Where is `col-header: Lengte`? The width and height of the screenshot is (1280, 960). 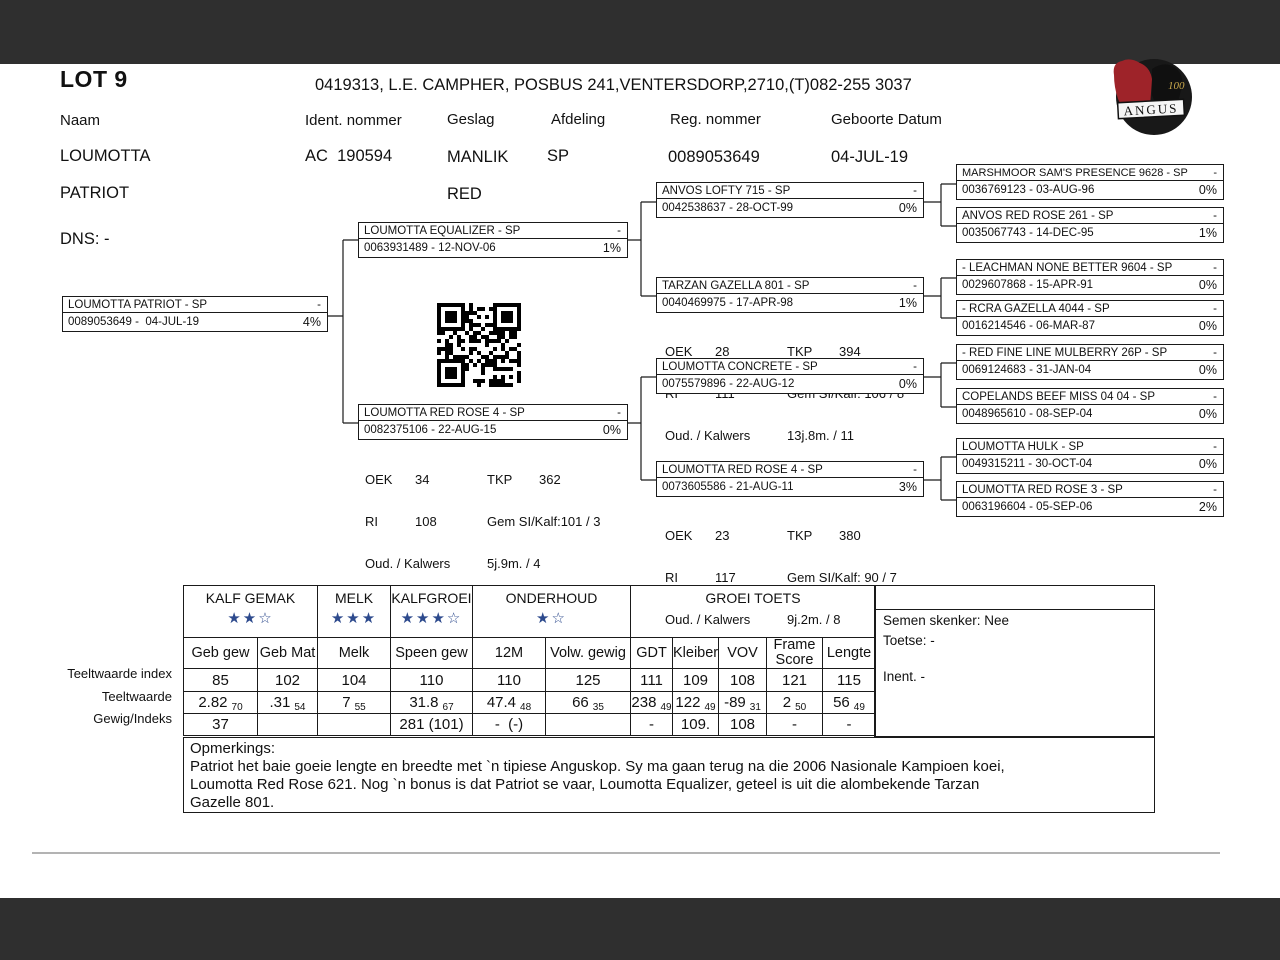
col-header: Lengte is located at coordinates (849, 653).